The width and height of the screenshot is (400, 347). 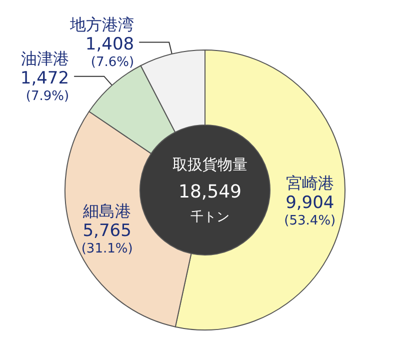 I want to click on text: 18,549, so click(x=210, y=192).